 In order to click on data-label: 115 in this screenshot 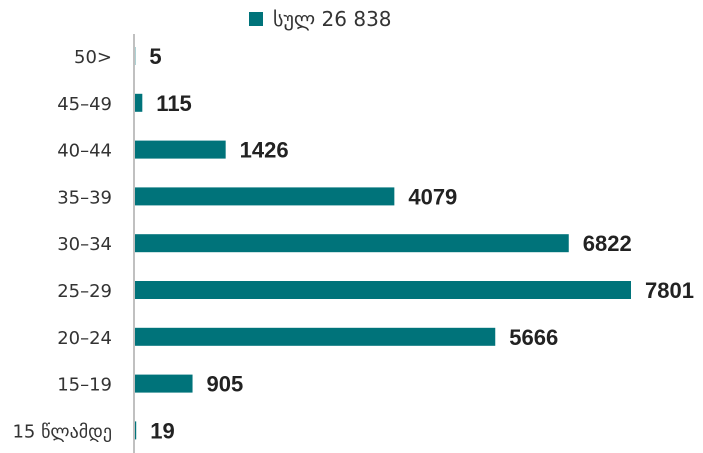, I will do `click(174, 103)`.